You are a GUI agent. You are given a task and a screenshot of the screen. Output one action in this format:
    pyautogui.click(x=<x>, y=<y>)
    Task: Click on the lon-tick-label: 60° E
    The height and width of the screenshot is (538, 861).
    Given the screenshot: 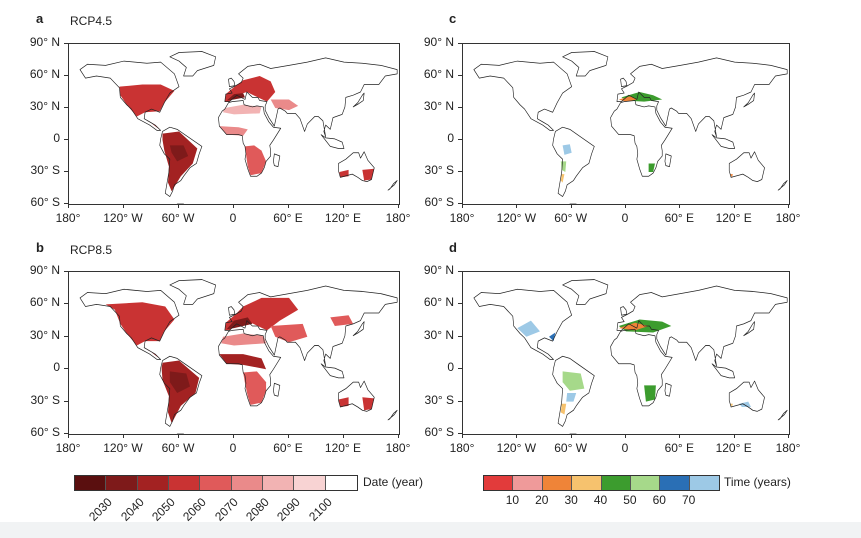 What is the action you would take?
    pyautogui.click(x=679, y=218)
    